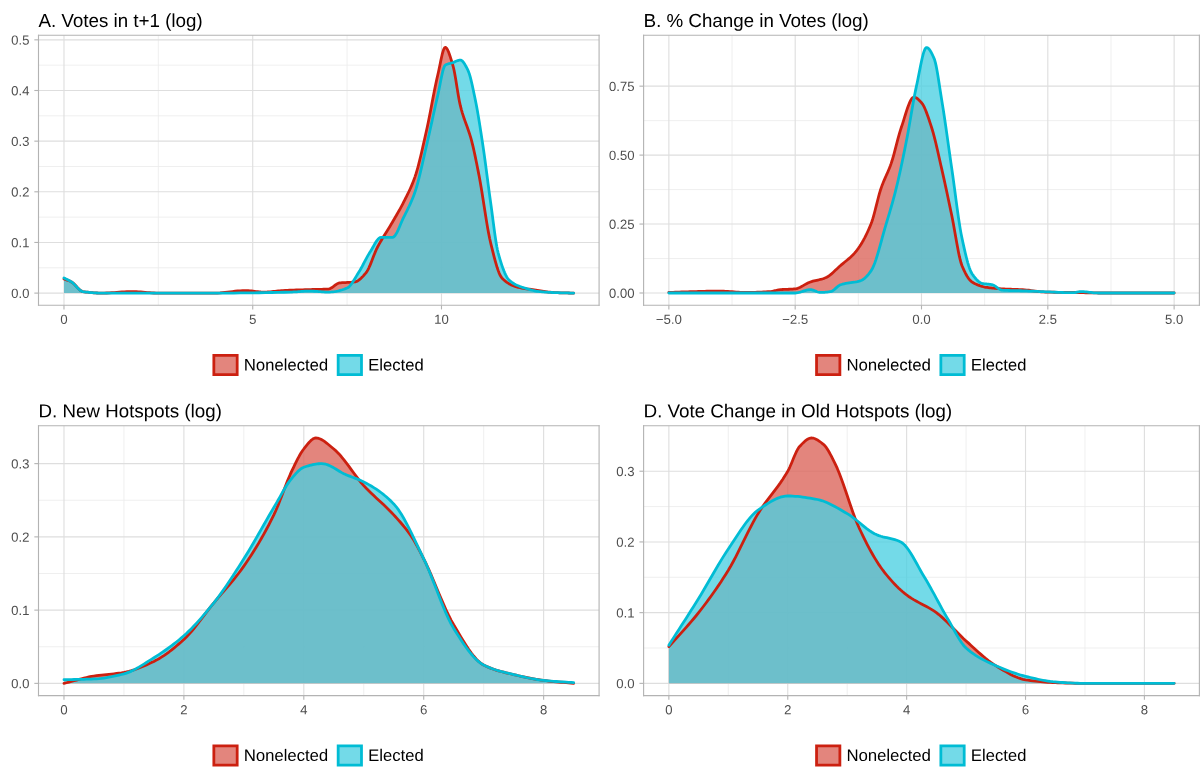 This screenshot has width=1203, height=767. Describe the element at coordinates (20, 40) in the screenshot. I see `y-tick-label: 0.5` at that location.